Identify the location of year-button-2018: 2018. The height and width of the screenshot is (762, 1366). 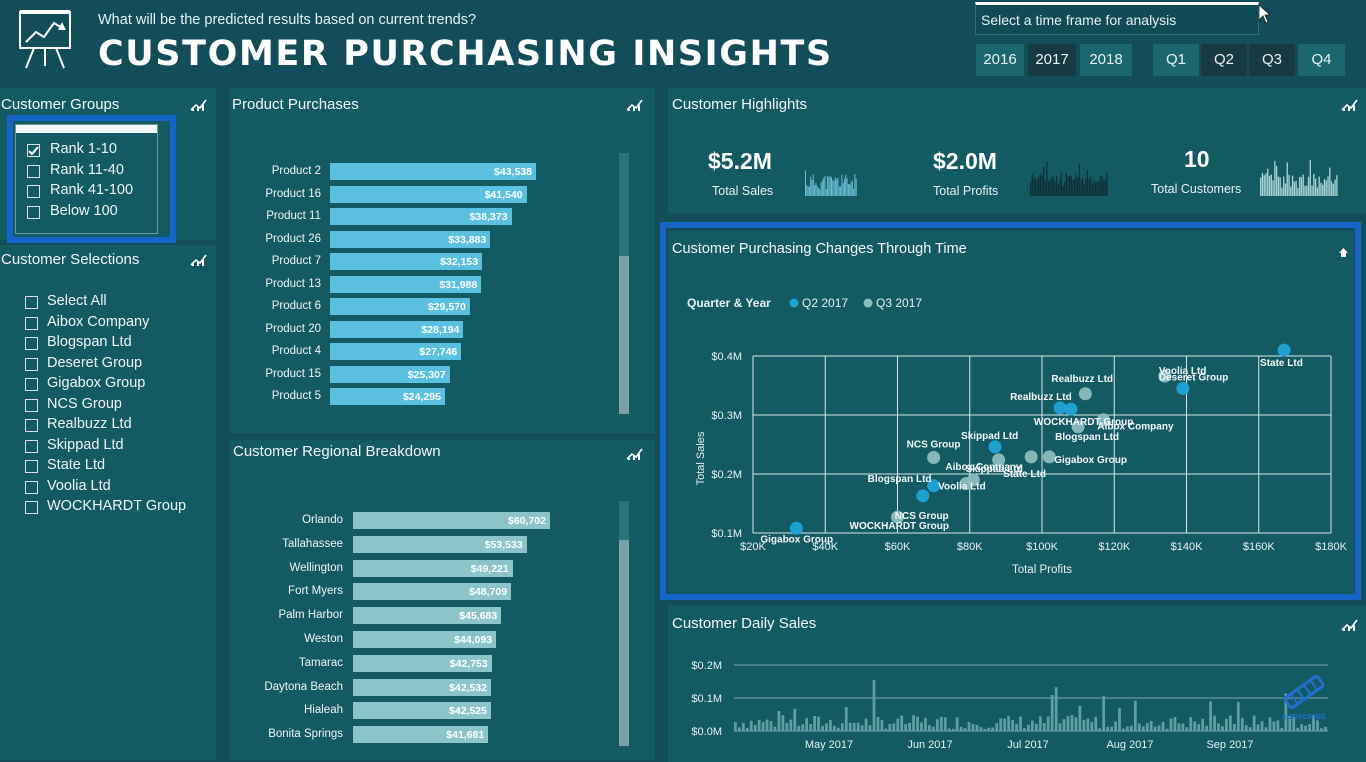
(1106, 60).